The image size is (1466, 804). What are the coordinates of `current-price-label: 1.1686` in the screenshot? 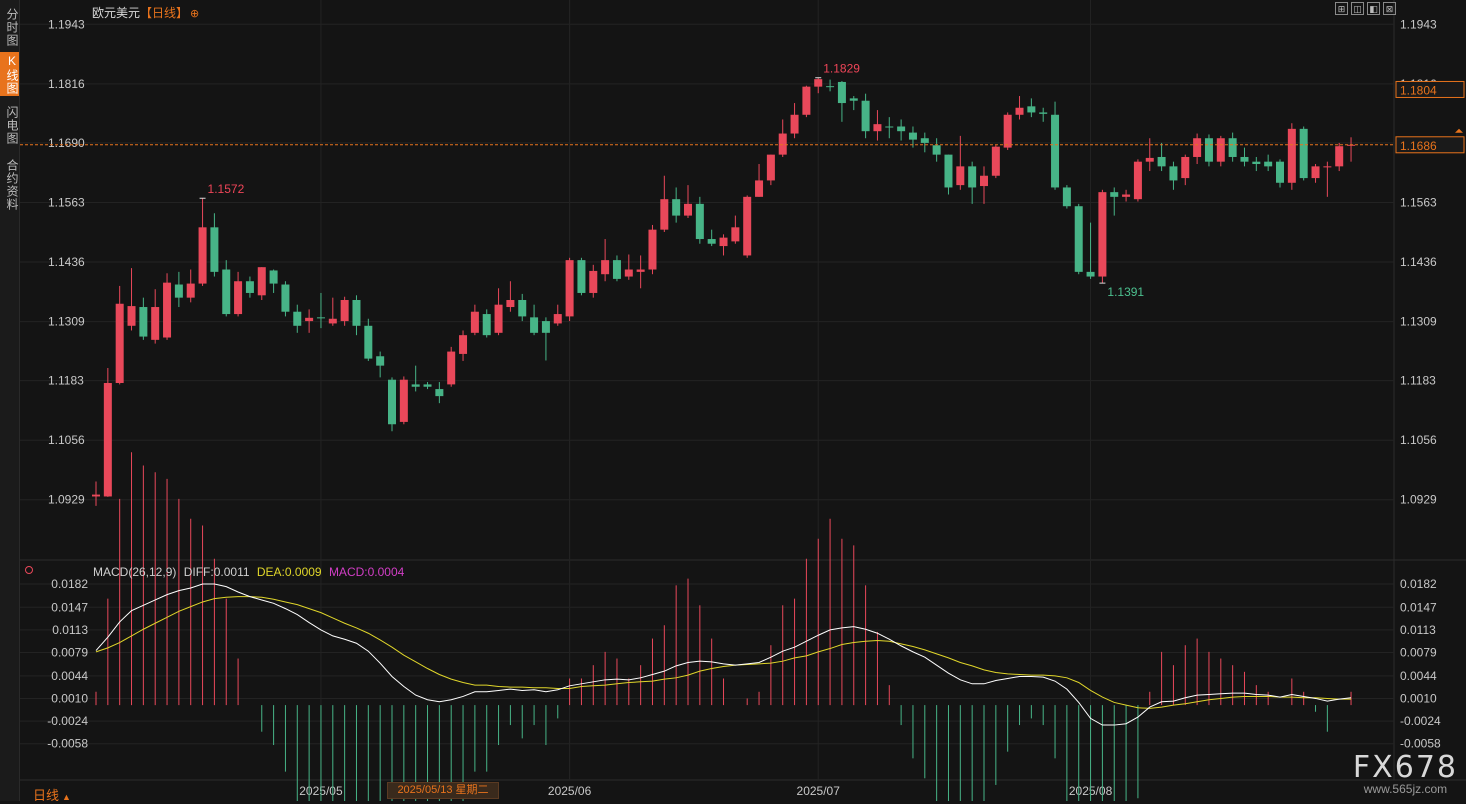 It's located at (1418, 146).